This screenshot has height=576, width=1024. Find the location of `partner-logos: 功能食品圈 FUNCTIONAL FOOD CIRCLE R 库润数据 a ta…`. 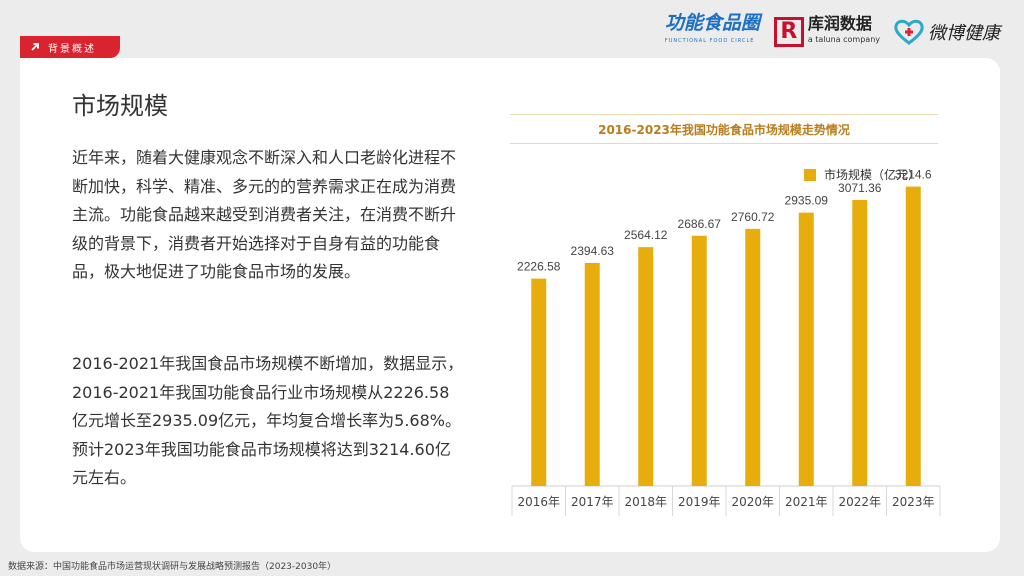

partner-logos: 功能食品圈 FUNCTIONAL FOOD CIRCLE R 库润数据 a ta… is located at coordinates (832, 32).